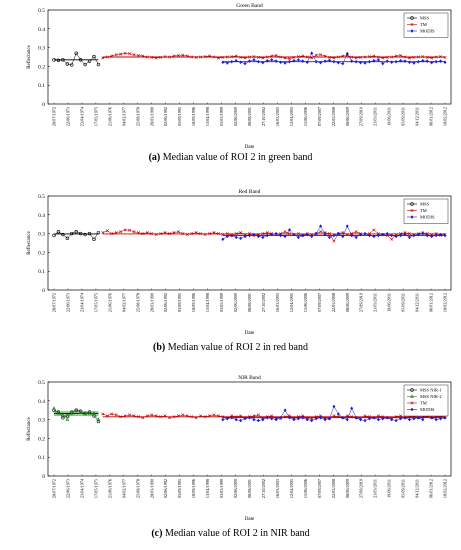  I want to click on y-tick-label: 0.1, so click(41, 272).